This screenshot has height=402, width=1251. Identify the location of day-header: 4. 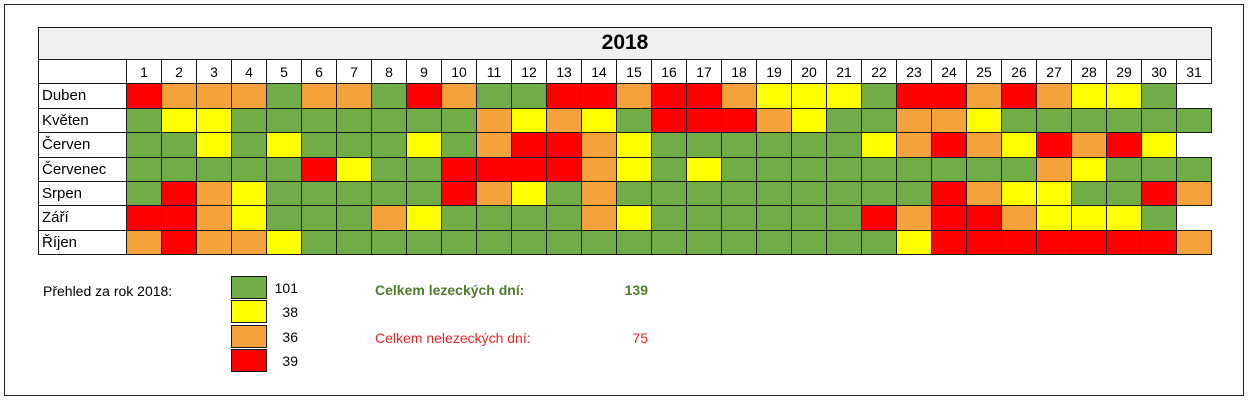
(249, 72).